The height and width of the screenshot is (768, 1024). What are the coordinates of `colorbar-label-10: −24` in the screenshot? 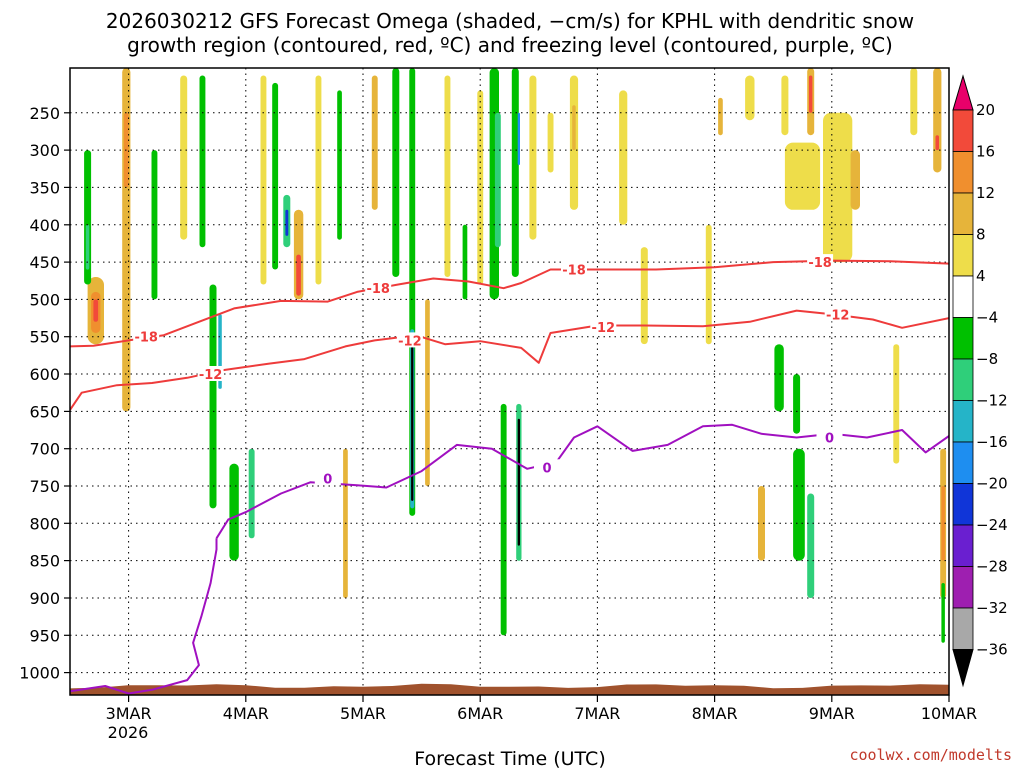 It's located at (992, 525).